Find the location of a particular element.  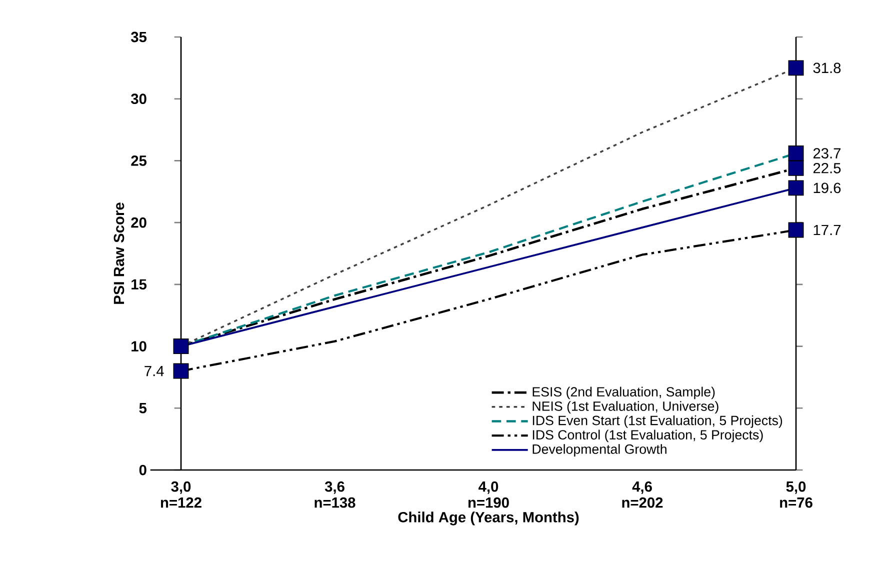

legend-label: IDS Control (1st Evaluation, 5 Projects) is located at coordinates (647, 436).